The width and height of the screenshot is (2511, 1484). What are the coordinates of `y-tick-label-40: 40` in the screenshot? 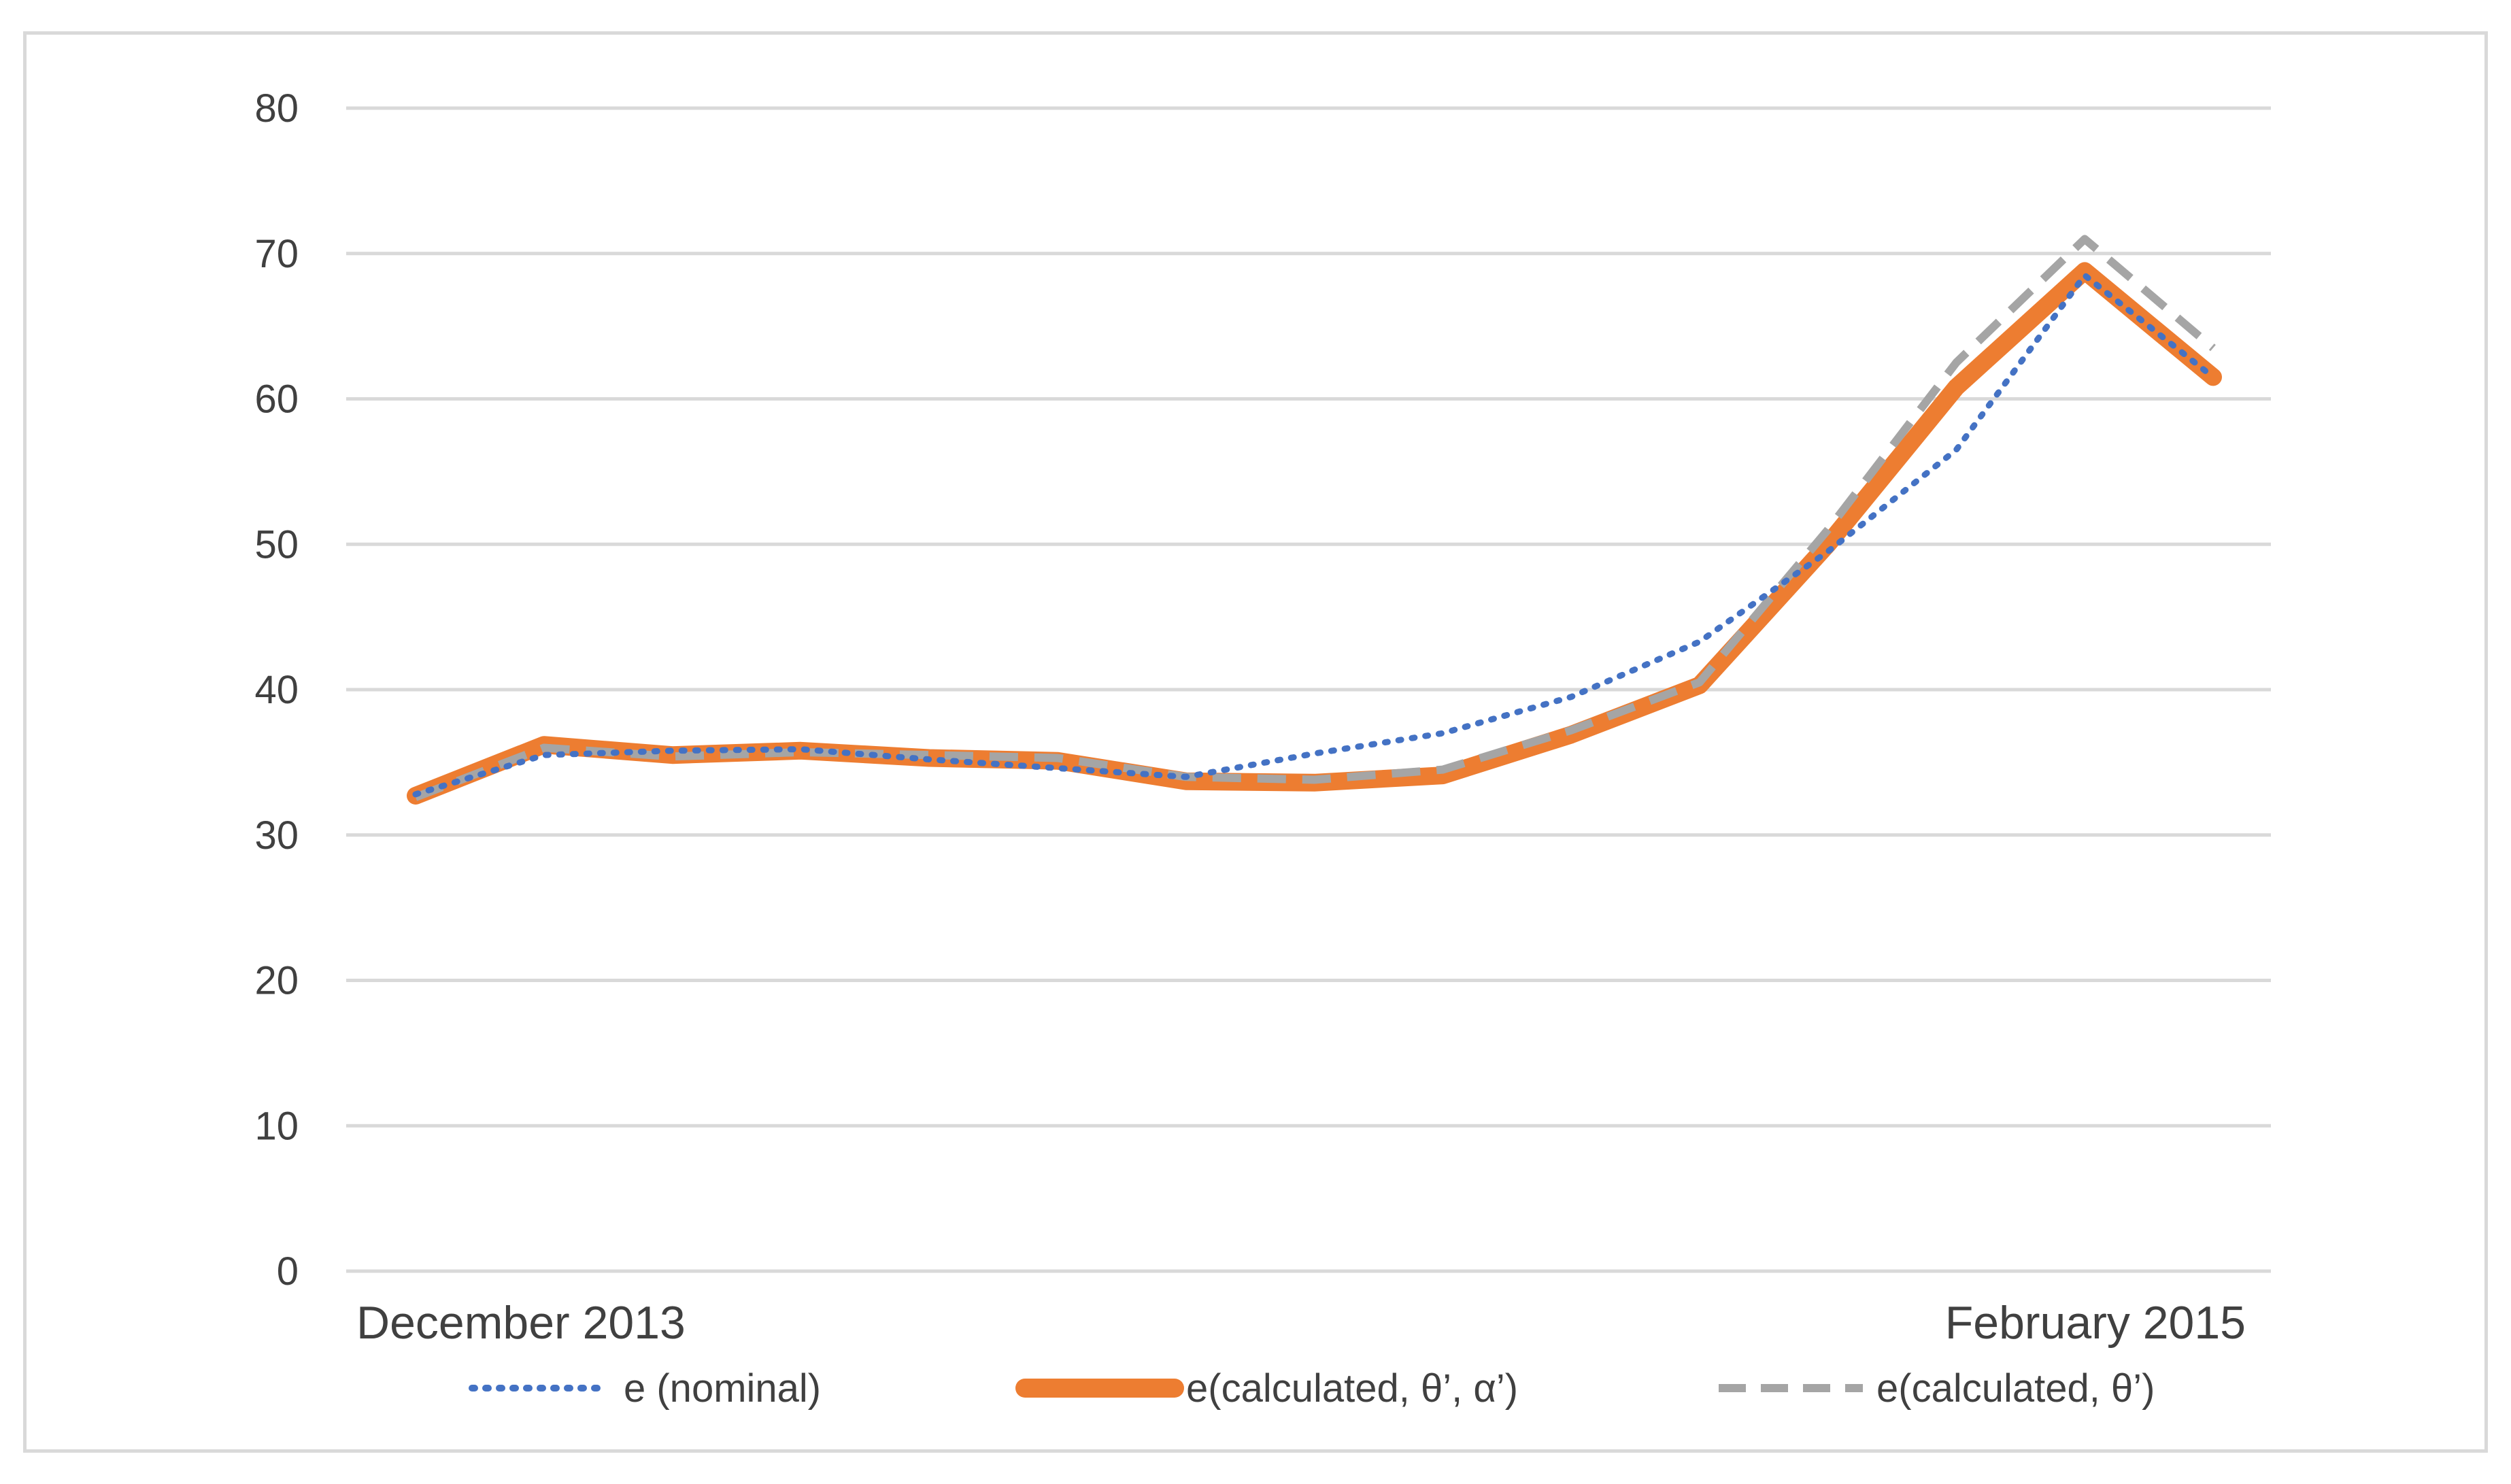 It's located at (276, 690).